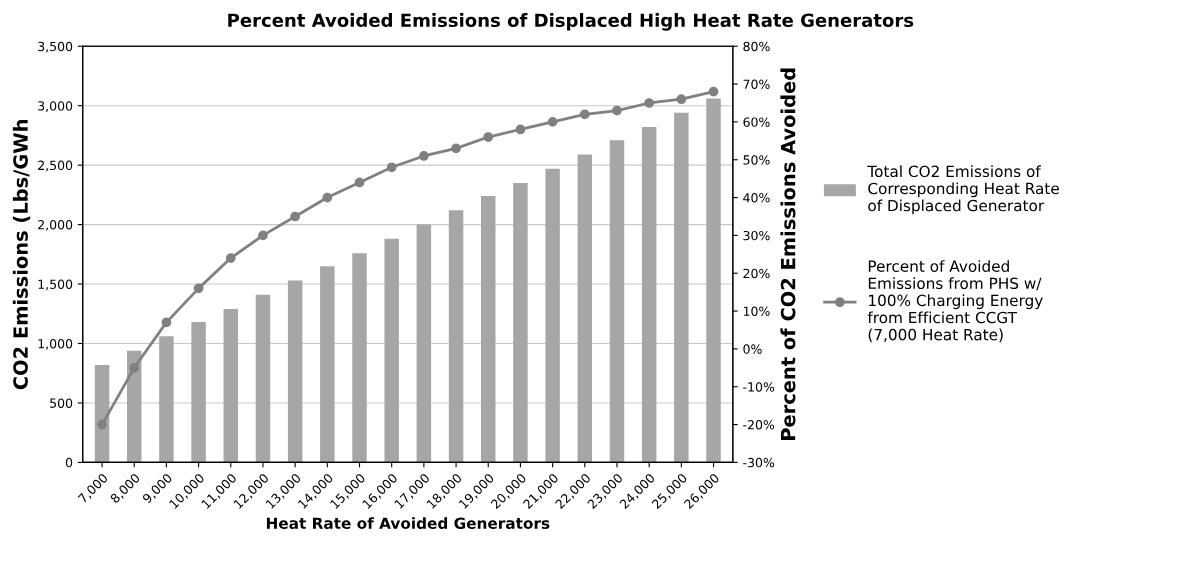 This screenshot has width=1182, height=578. Describe the element at coordinates (756, 198) in the screenshot. I see `y2-tick-label: 40%` at that location.